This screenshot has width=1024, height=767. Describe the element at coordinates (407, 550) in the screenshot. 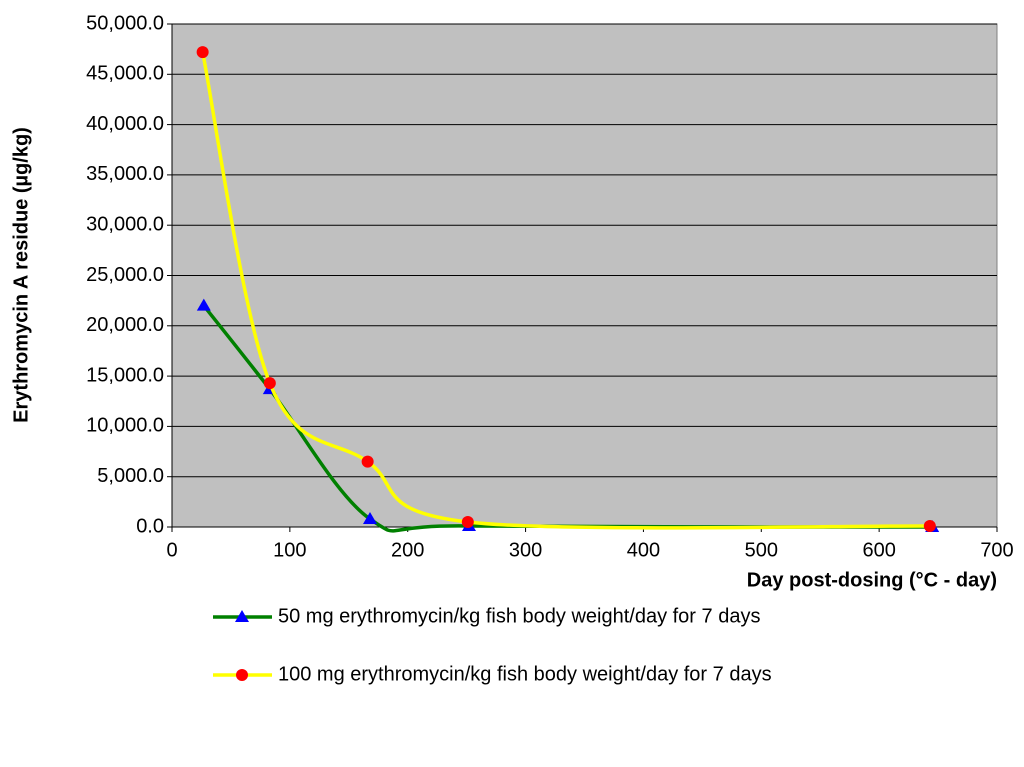

I see `x-tick-label: 200` at that location.